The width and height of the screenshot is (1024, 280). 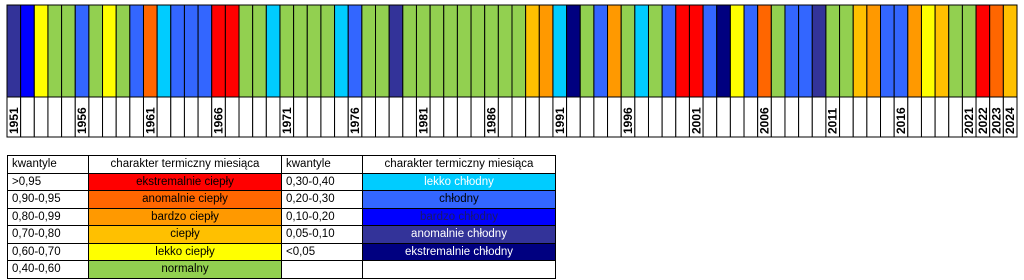 I want to click on legend-row: 0,40-0,60 normalny, so click(x=281, y=269).